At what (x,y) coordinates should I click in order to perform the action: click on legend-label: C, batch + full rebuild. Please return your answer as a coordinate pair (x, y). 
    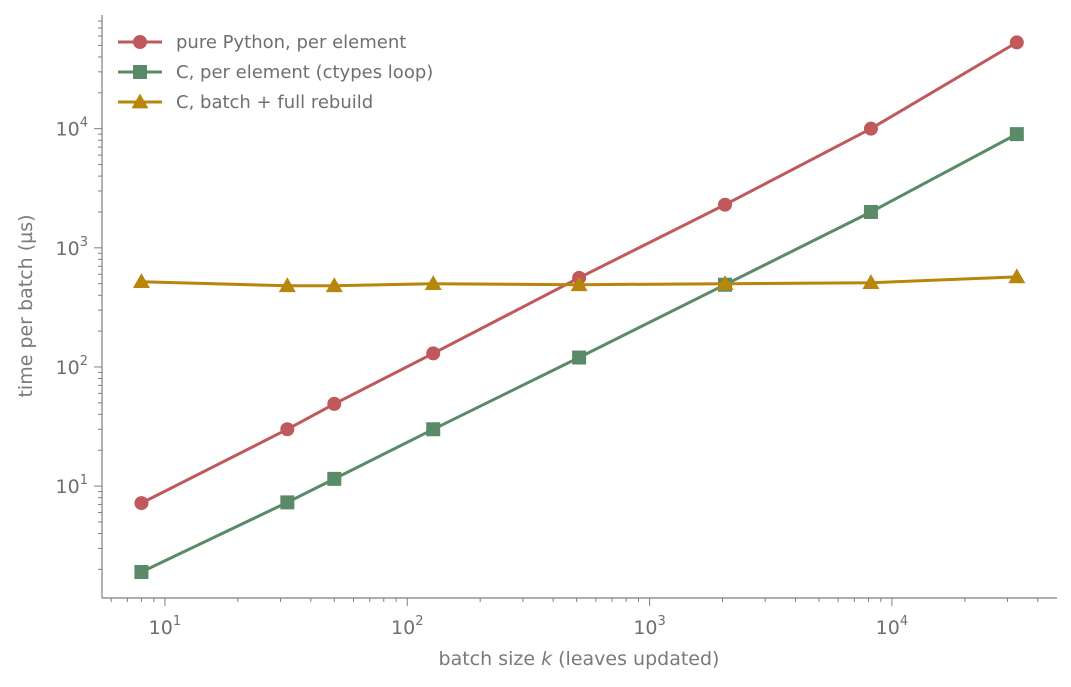
    Looking at the image, I should click on (274, 102).